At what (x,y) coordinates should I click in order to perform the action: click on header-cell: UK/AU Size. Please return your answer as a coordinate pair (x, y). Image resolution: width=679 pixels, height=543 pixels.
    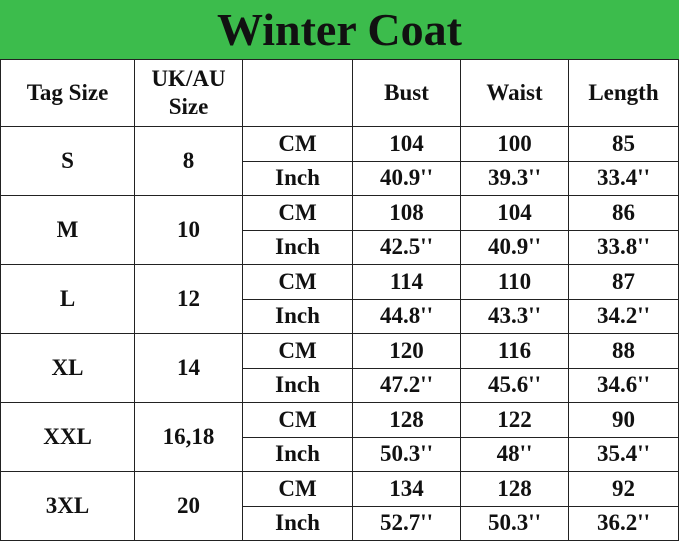
    Looking at the image, I should click on (189, 93).